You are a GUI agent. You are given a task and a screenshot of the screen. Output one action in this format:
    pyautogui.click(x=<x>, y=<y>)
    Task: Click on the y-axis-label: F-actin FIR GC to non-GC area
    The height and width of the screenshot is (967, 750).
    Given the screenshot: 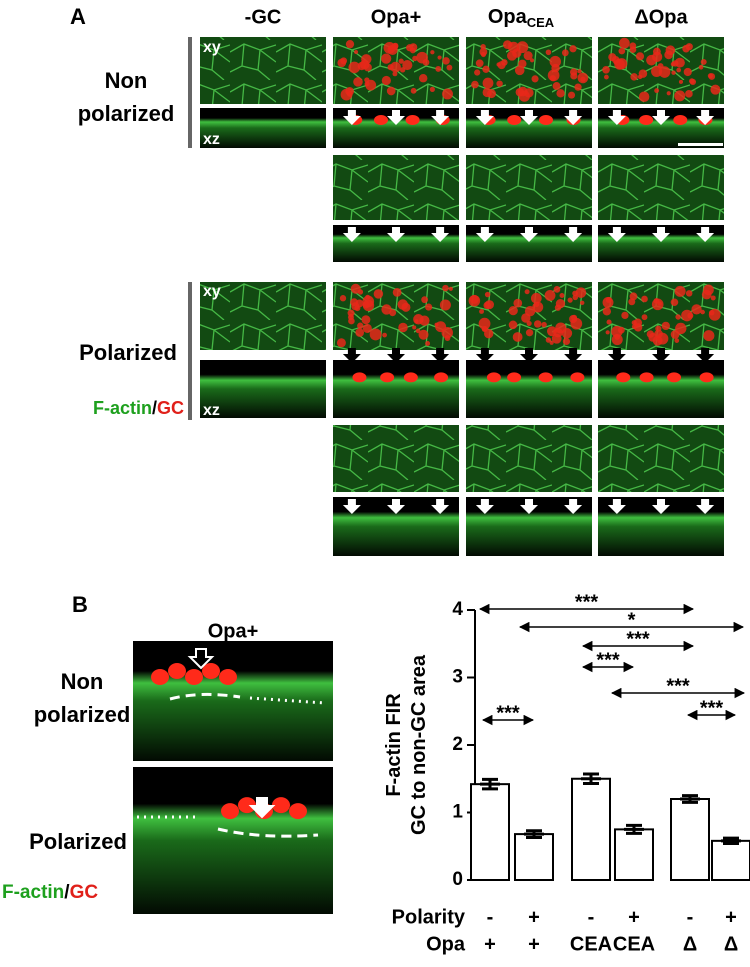 What is the action you would take?
    pyautogui.click(x=406, y=744)
    